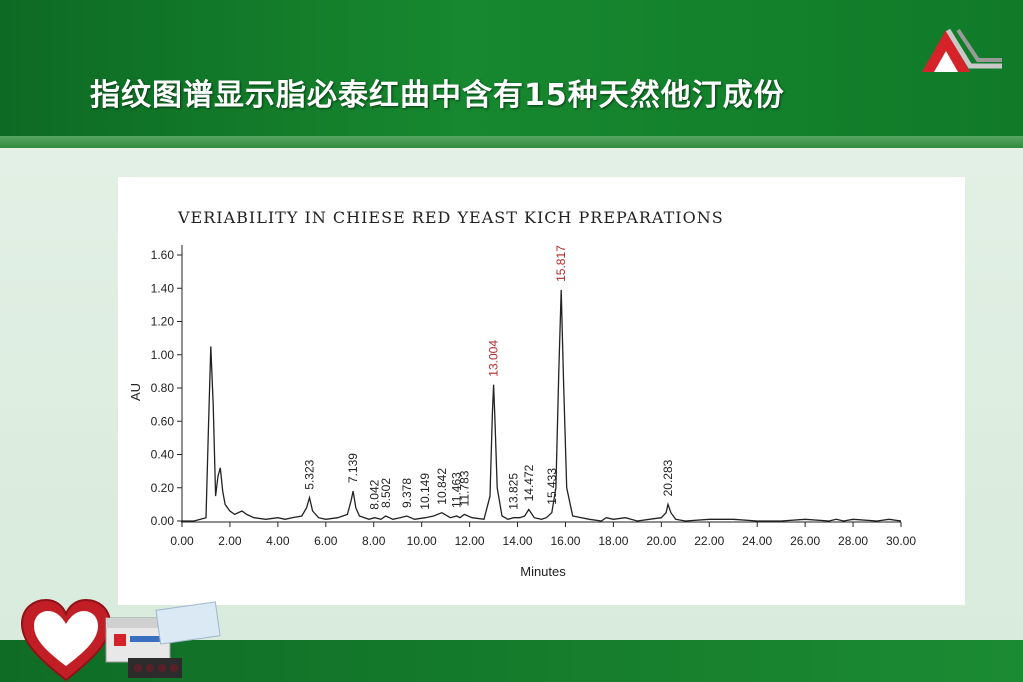 The image size is (1023, 682). I want to click on x-tick-label: 26.00, so click(805, 541).